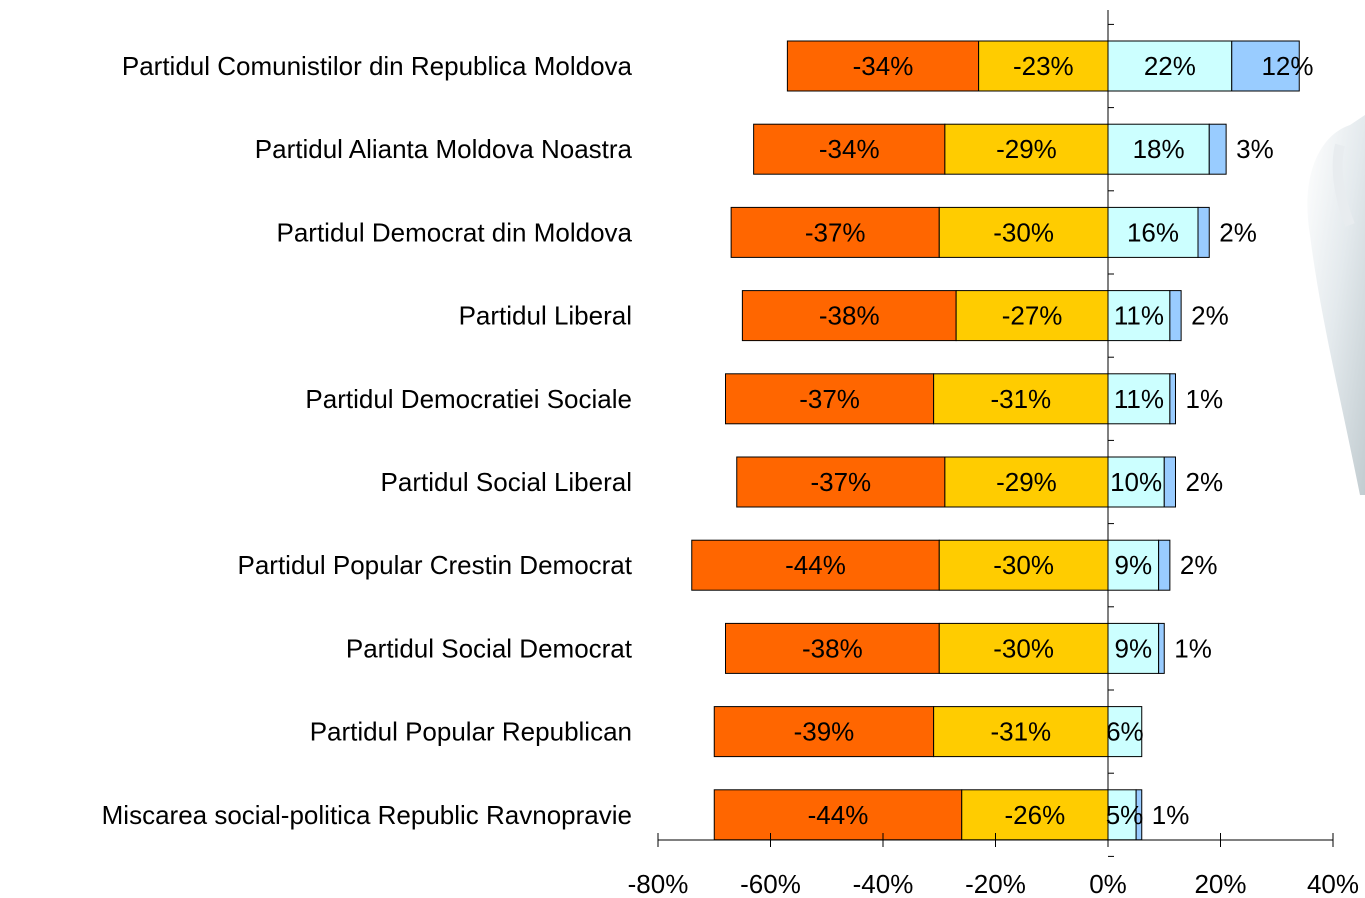 The height and width of the screenshot is (898, 1365). What do you see at coordinates (883, 883) in the screenshot?
I see `x-tick-label: -40%` at bounding box center [883, 883].